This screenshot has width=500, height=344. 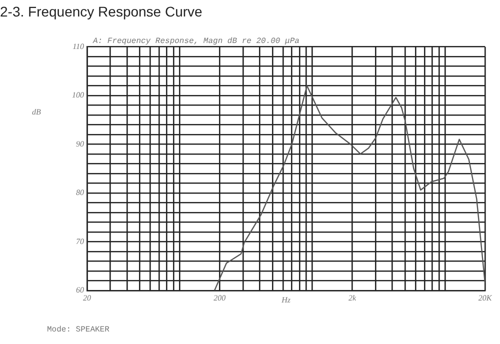 What do you see at coordinates (36, 112) in the screenshot?
I see `y-axis-title: dB` at bounding box center [36, 112].